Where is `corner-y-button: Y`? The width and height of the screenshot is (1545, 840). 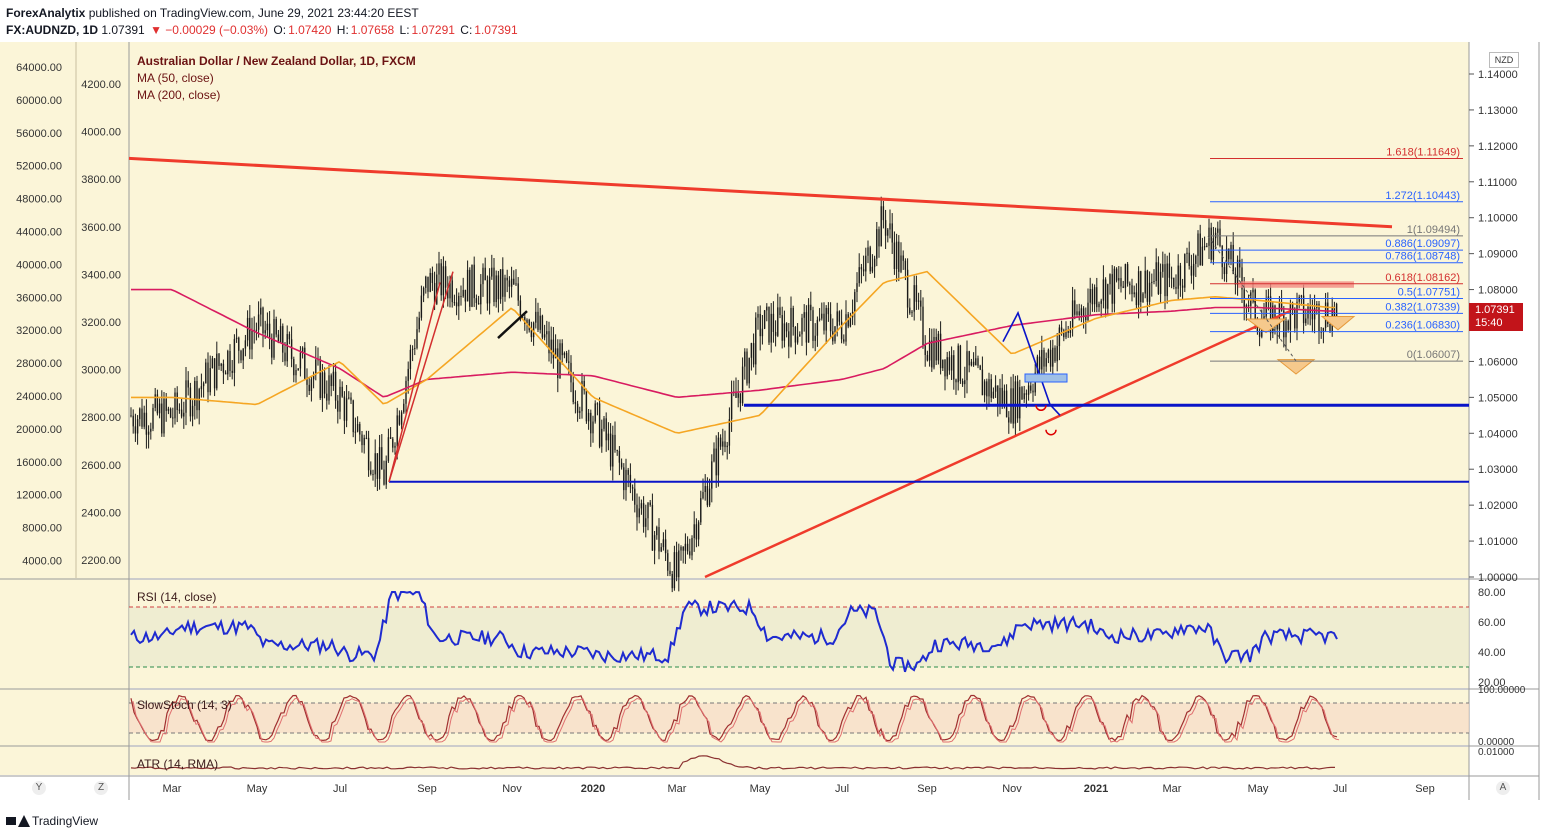
corner-y-button: Y is located at coordinates (39, 788).